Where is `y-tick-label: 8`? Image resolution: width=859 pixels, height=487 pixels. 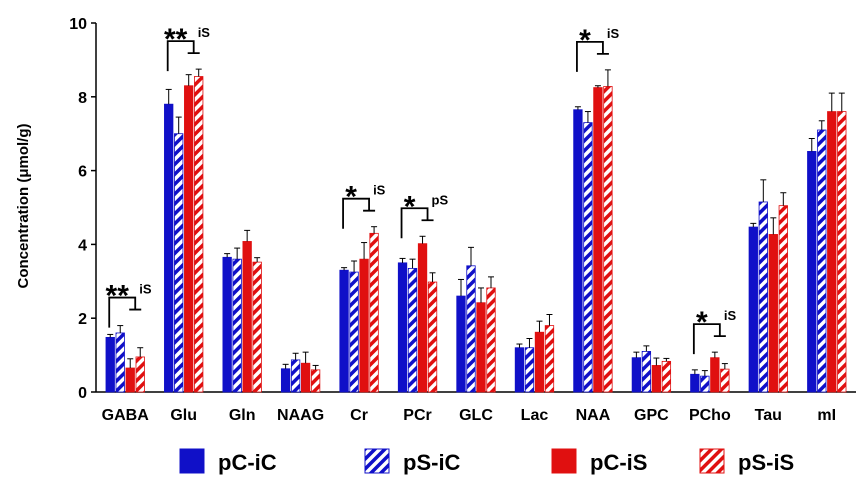
y-tick-label: 8 is located at coordinates (82, 98).